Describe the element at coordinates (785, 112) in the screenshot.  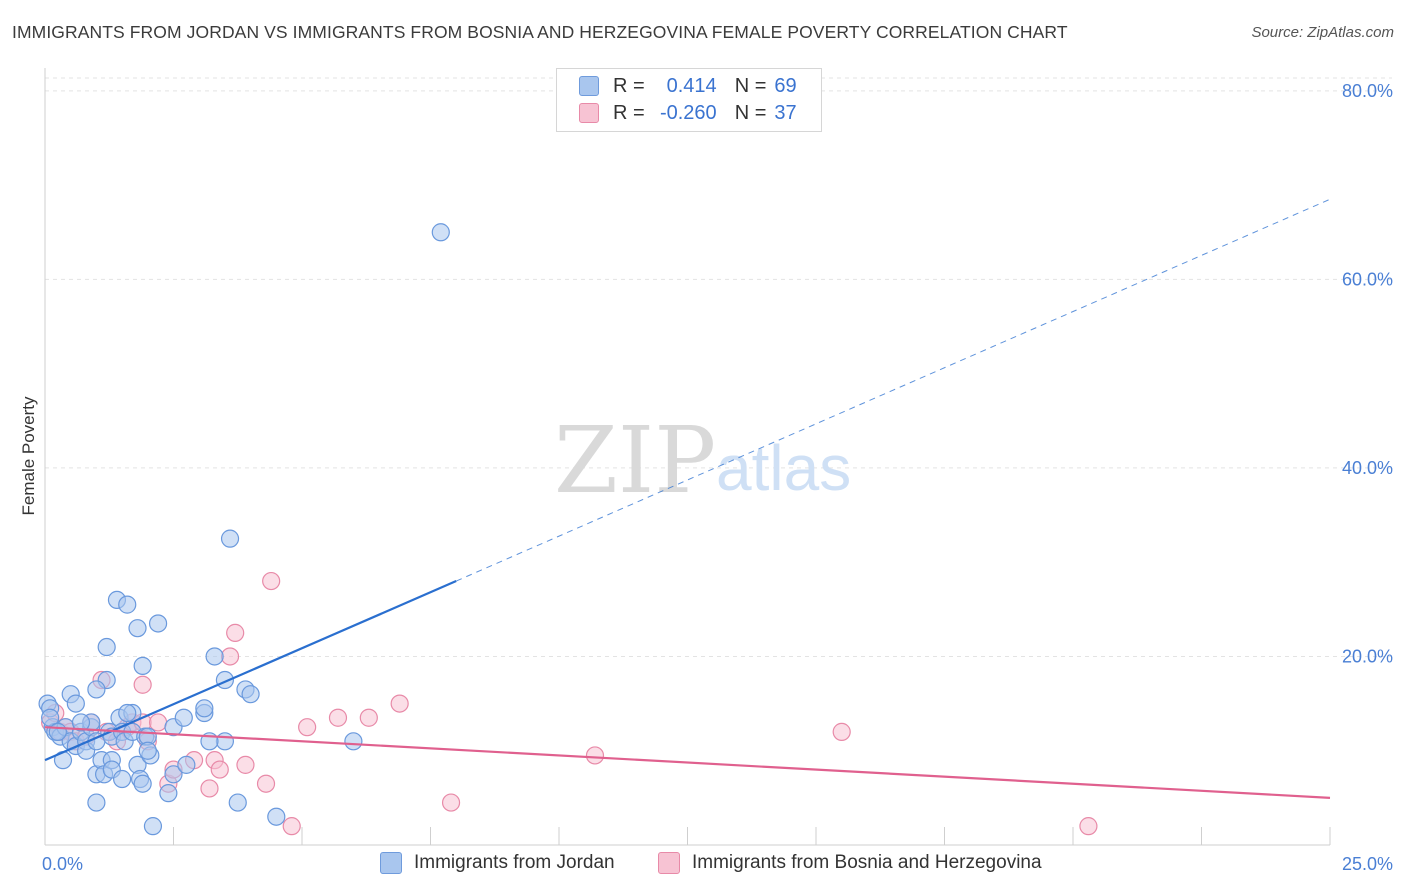
I see `legend-n-value-bosnia: 37` at that location.